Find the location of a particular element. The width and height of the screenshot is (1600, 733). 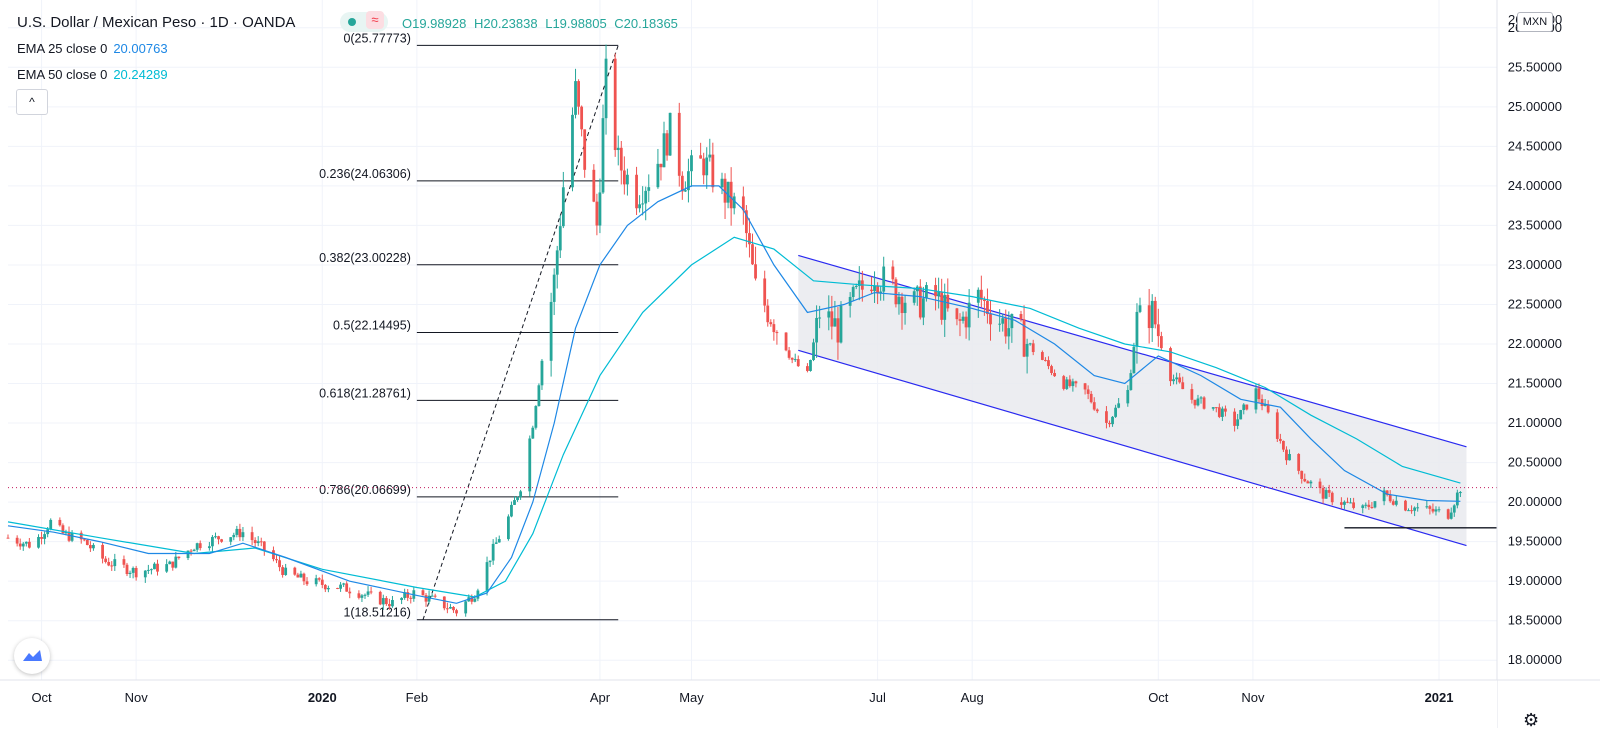

tradingview-logo-icon is located at coordinates (32, 656).